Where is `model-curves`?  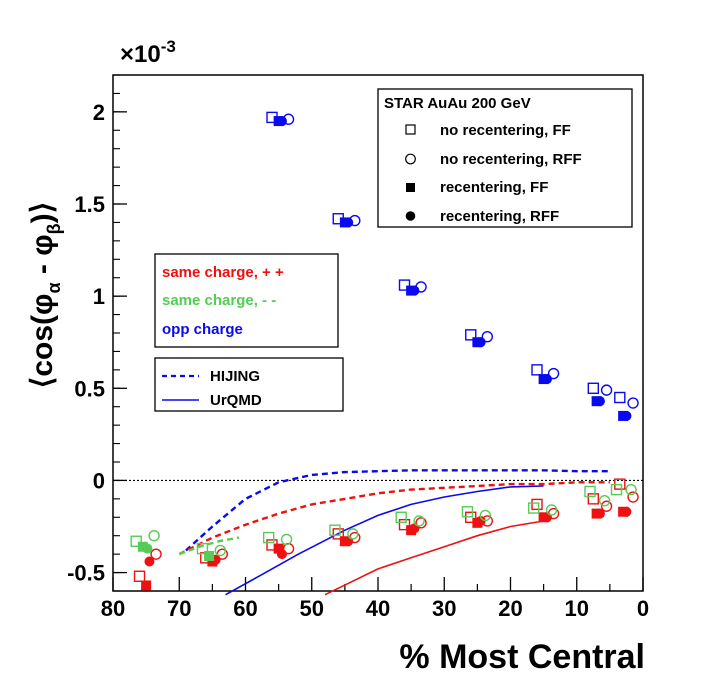 model-curves is located at coordinates (394, 532).